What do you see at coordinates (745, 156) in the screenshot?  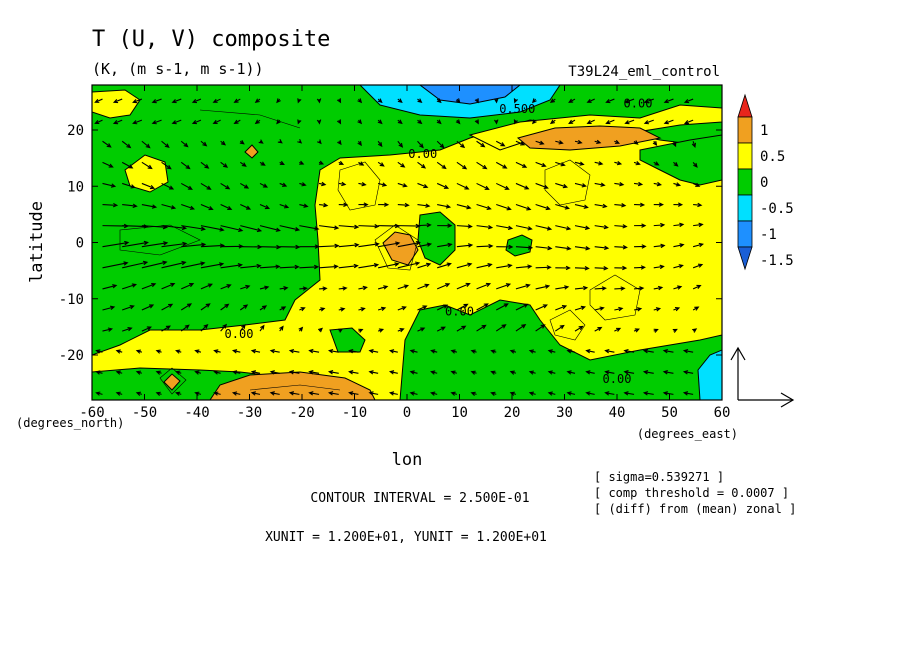 I see `colorbar-segment` at bounding box center [745, 156].